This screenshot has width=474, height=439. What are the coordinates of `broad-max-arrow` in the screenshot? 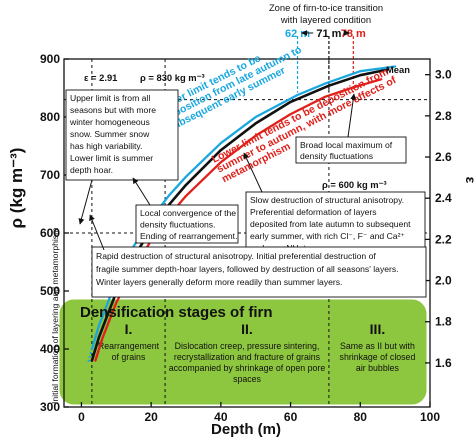 It's located at (352, 115).